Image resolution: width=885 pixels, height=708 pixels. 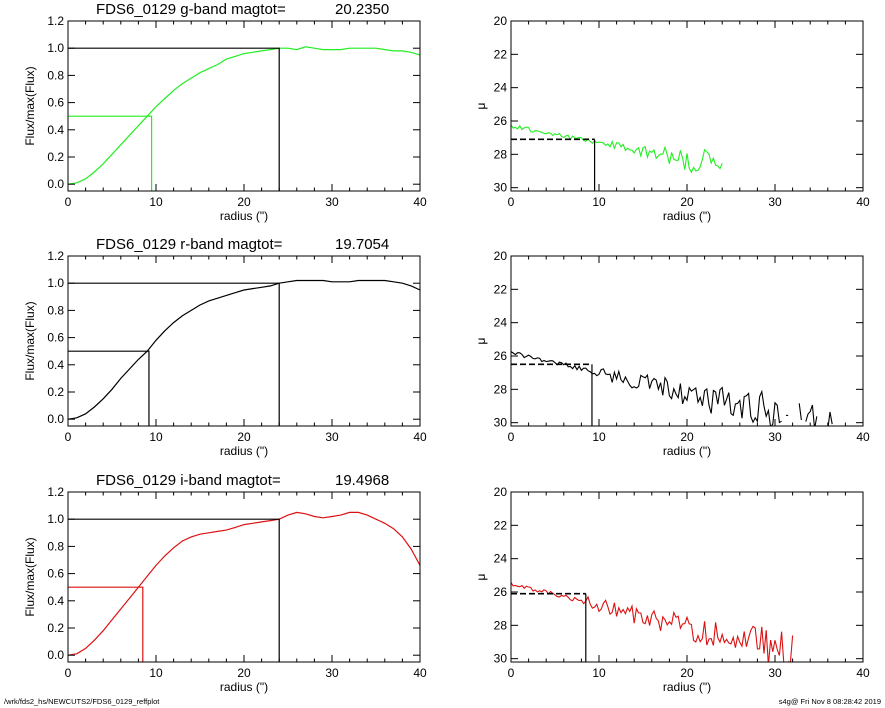 I want to click on chart-title: FDS6_0129 i-band magtot=, so click(x=188, y=480).